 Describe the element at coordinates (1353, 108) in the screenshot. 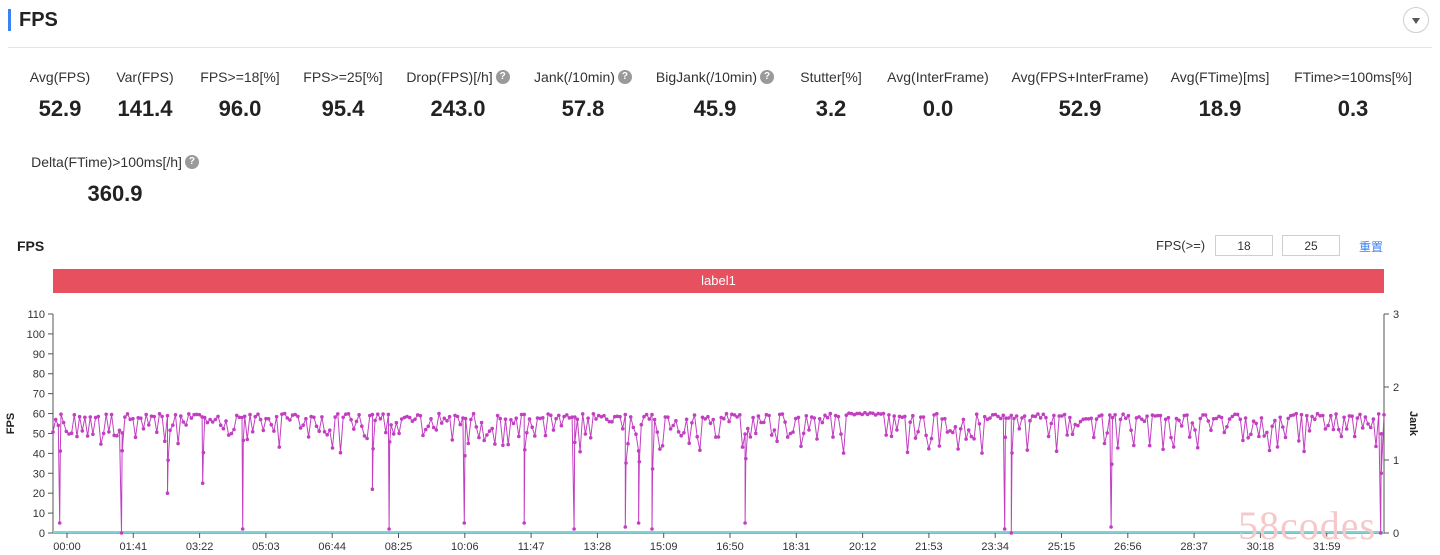

I see `metric-value: 0.3` at that location.